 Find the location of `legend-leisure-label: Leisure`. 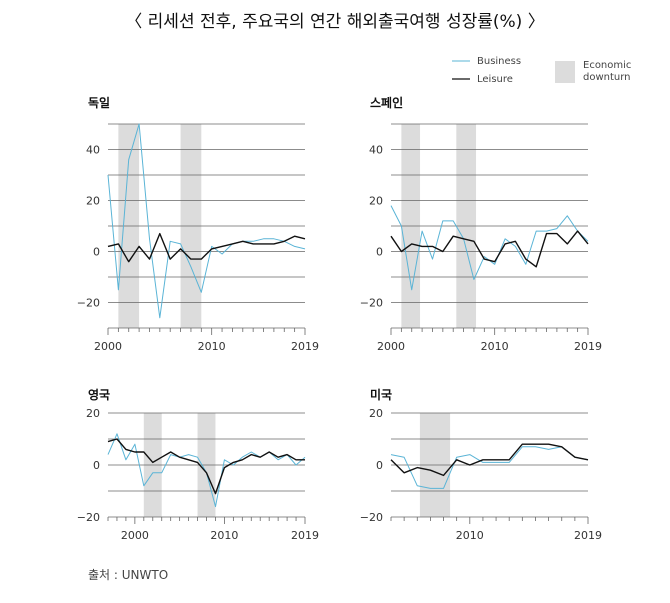

legend-leisure-label: Leisure is located at coordinates (495, 79).